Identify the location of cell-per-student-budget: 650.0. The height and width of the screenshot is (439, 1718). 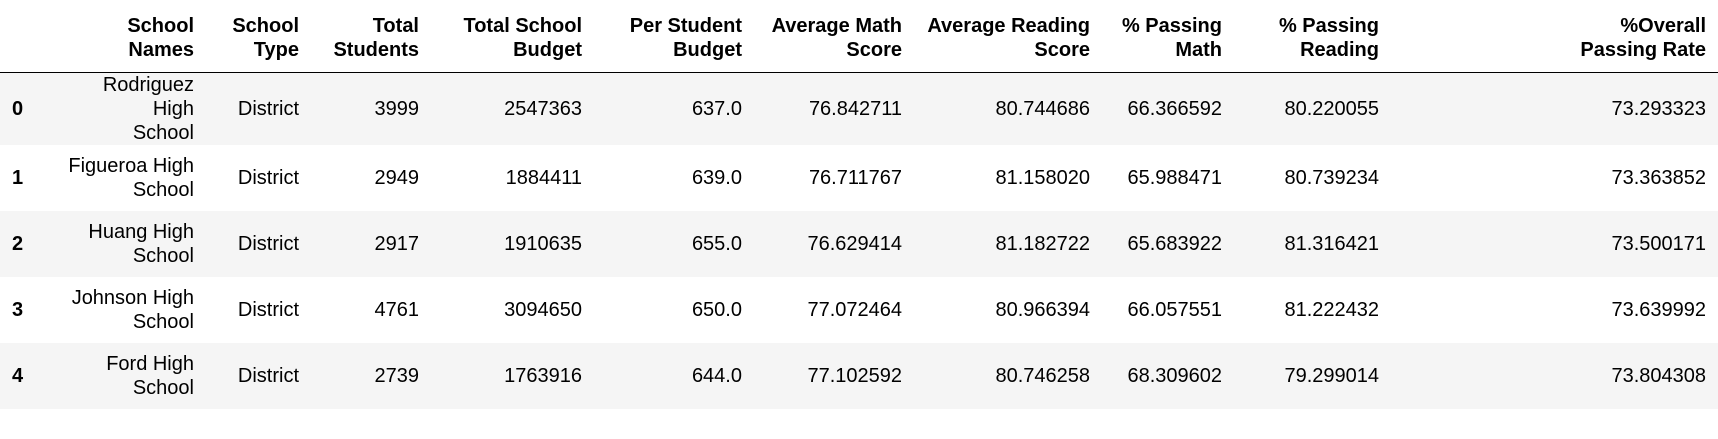
(716, 310).